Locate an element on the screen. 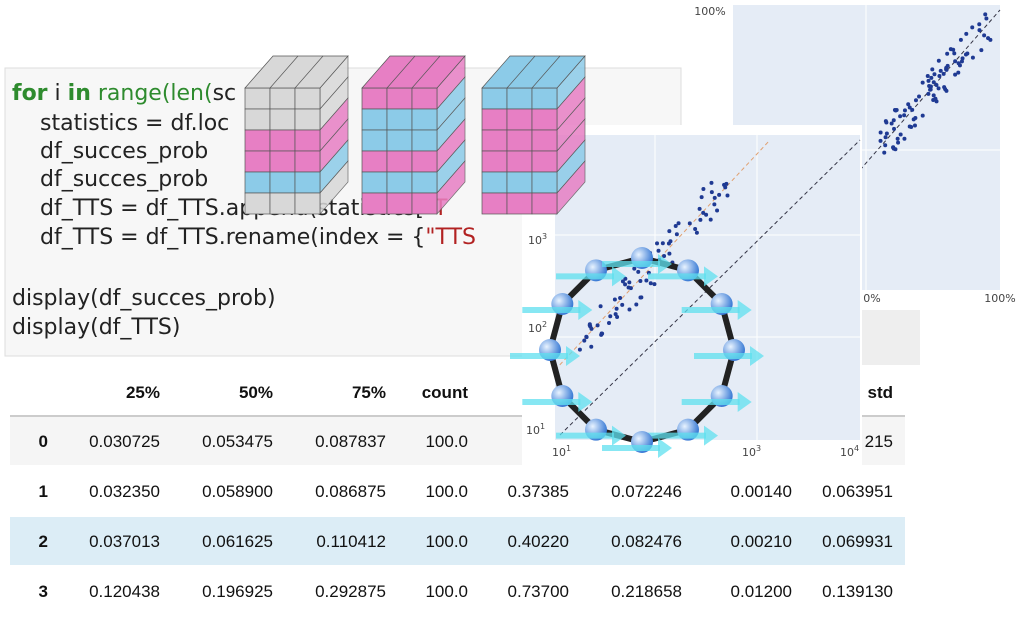 The image size is (1024, 617). code-token: df_TTS = df_TTS.rename(index = { is located at coordinates (232, 237).